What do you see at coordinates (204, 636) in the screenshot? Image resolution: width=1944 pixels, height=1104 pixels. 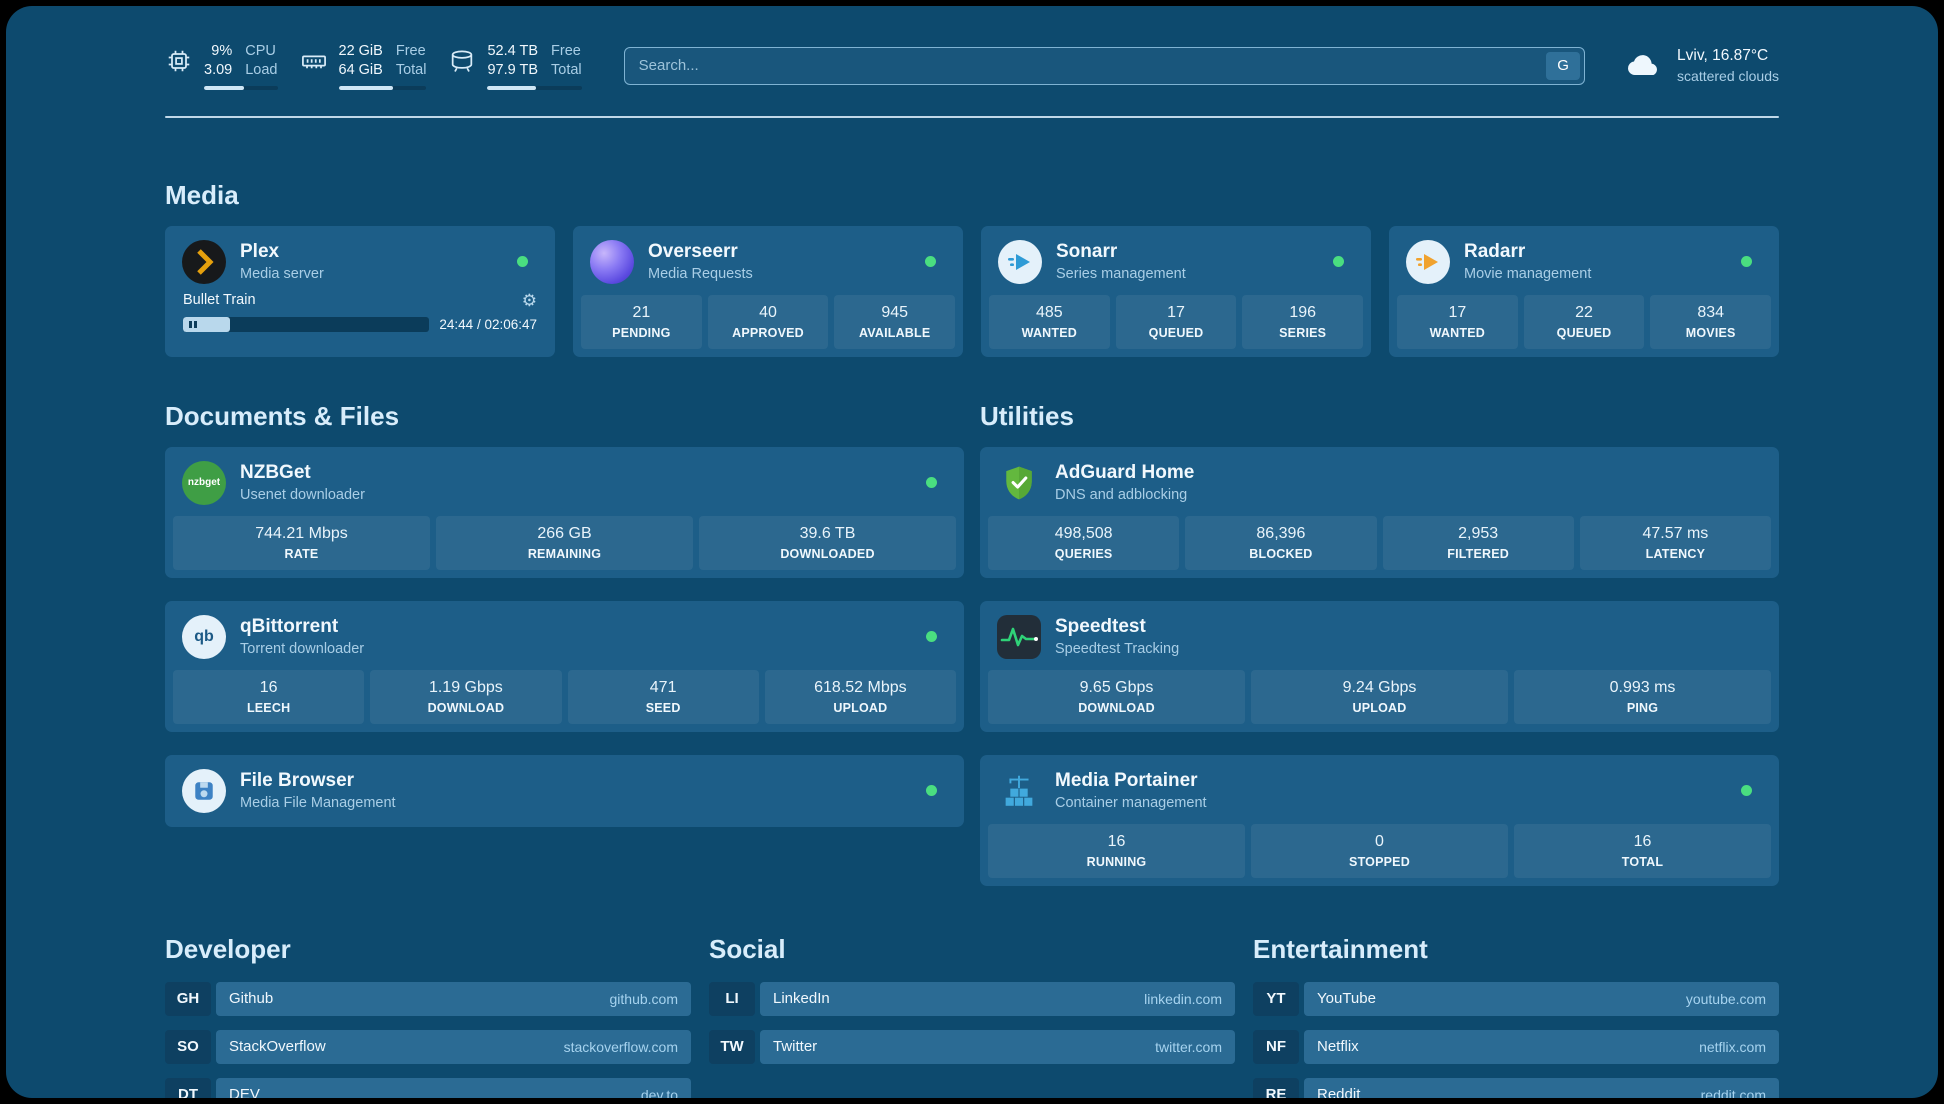 I see `qbittorrent-icon: qb` at bounding box center [204, 636].